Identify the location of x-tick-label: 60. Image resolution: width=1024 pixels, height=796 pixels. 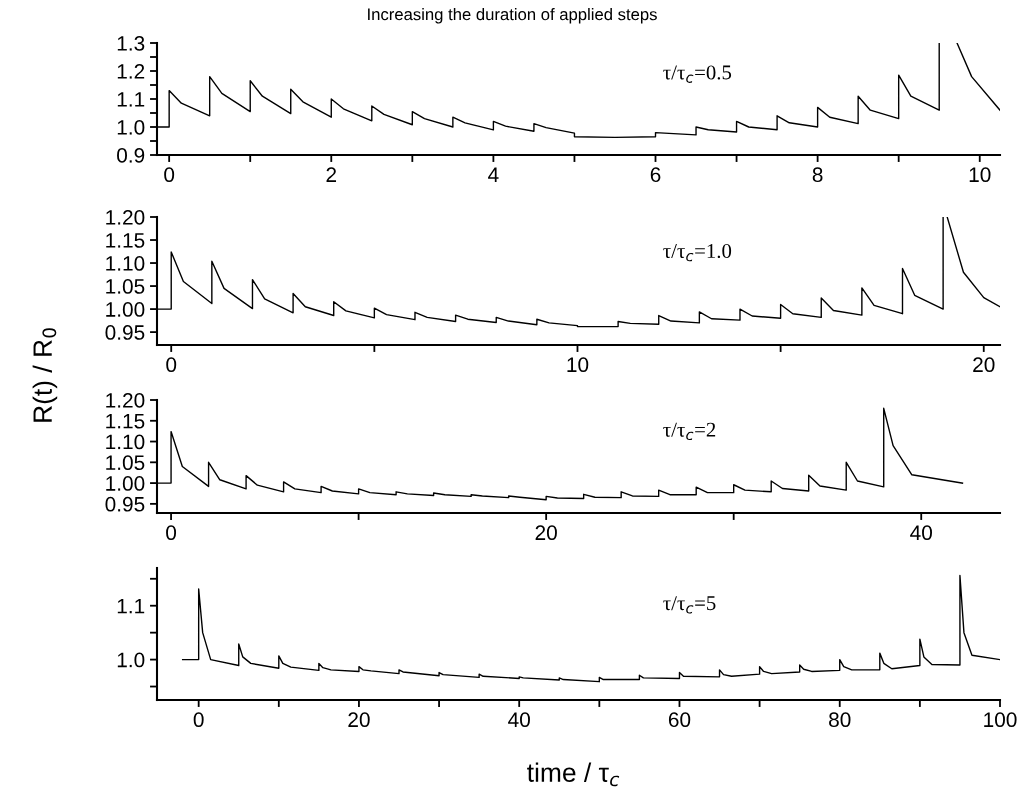
(679, 720).